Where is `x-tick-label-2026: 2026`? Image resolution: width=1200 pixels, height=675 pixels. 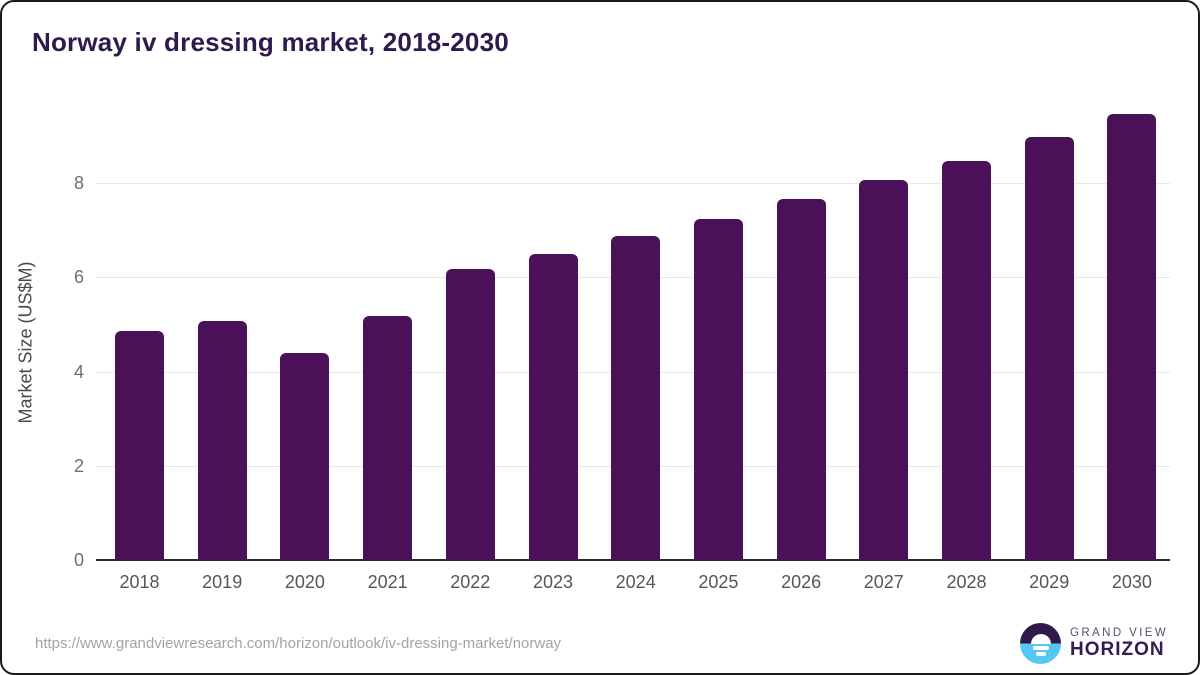
x-tick-label-2026: 2026 is located at coordinates (801, 582).